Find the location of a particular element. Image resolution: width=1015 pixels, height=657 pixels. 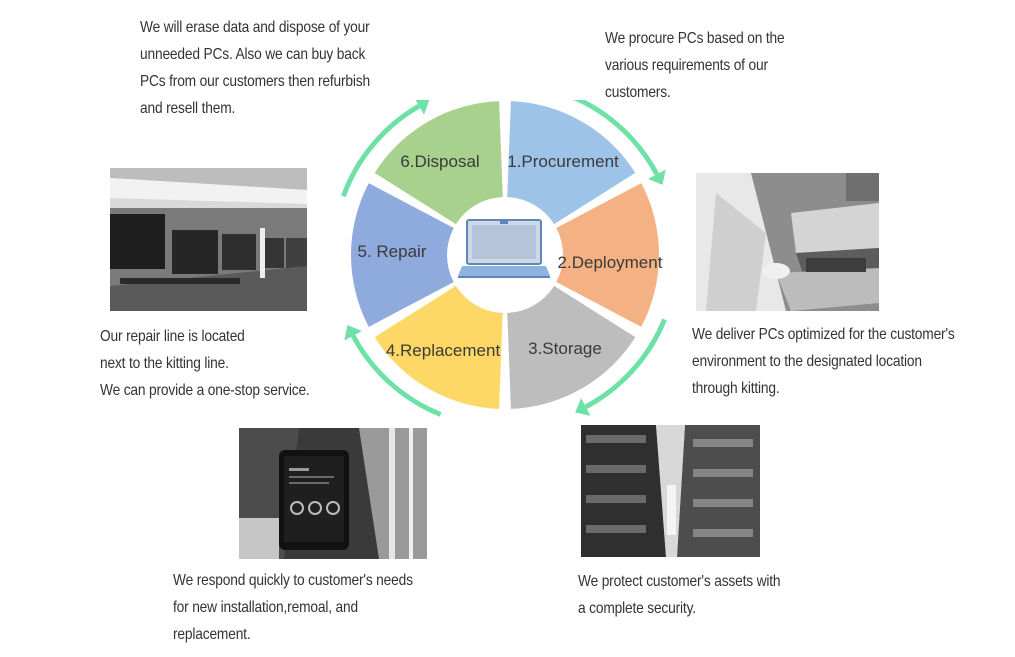

arrow-repair-to-disposal is located at coordinates (381, 150).